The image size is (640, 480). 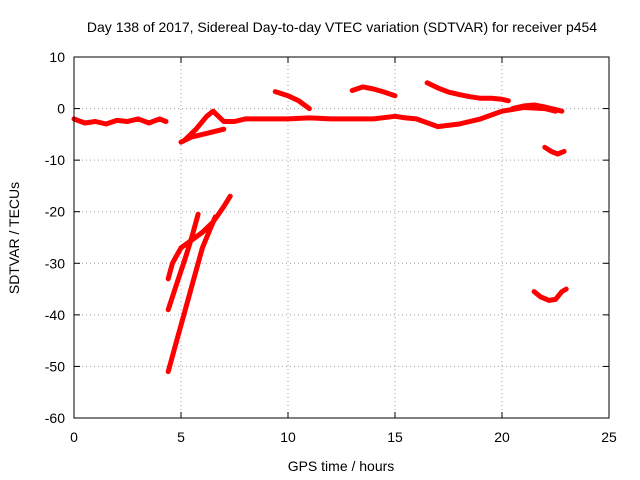 What do you see at coordinates (502, 437) in the screenshot?
I see `x-tick-label: 20` at bounding box center [502, 437].